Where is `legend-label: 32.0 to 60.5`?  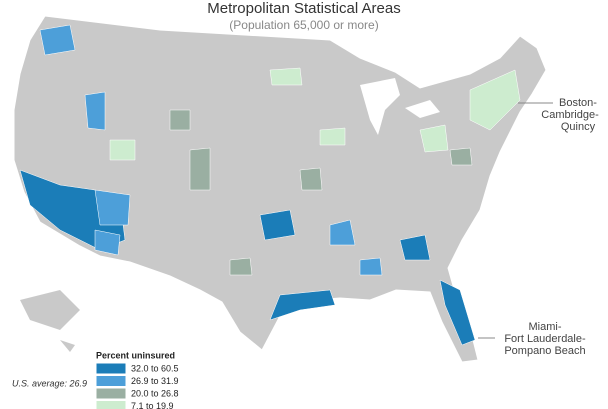 legend-label: 32.0 to 60.5 is located at coordinates (155, 368).